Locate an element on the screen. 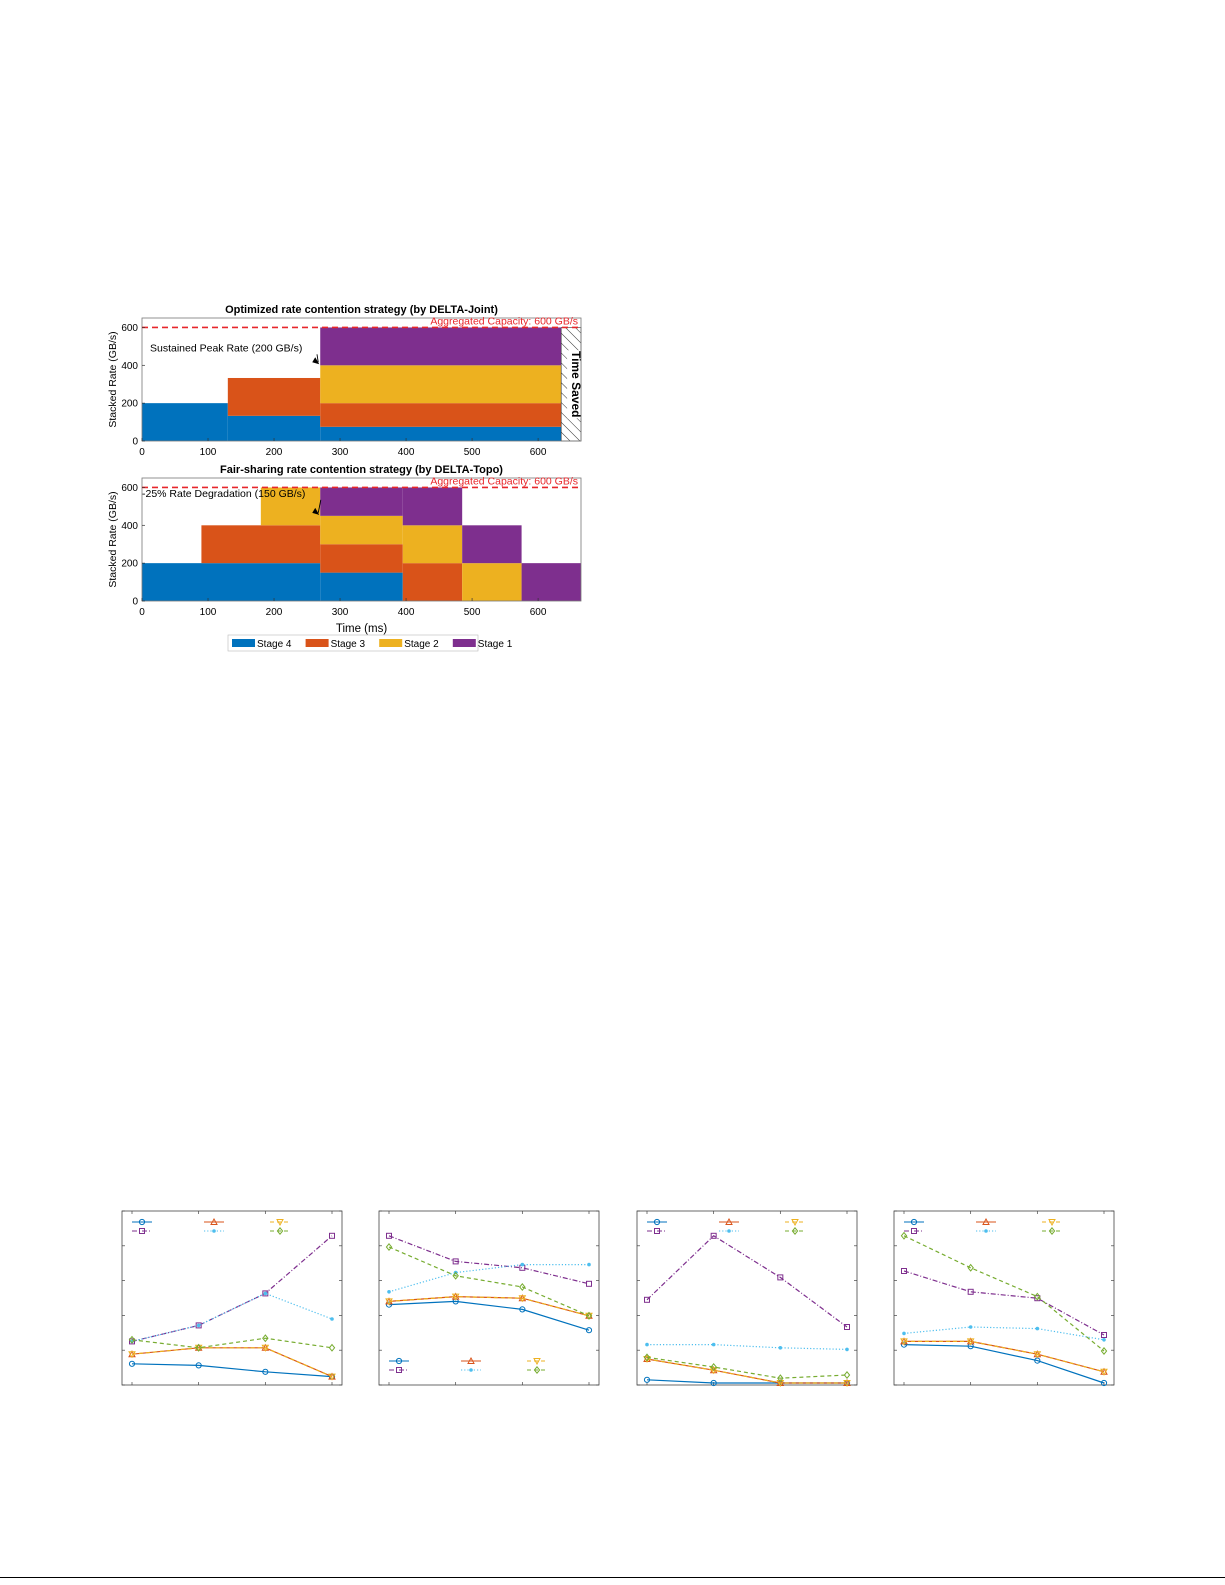 Image resolution: width=1225 pixels, height=1585 pixels. x-tick-label: 500 is located at coordinates (472, 452).